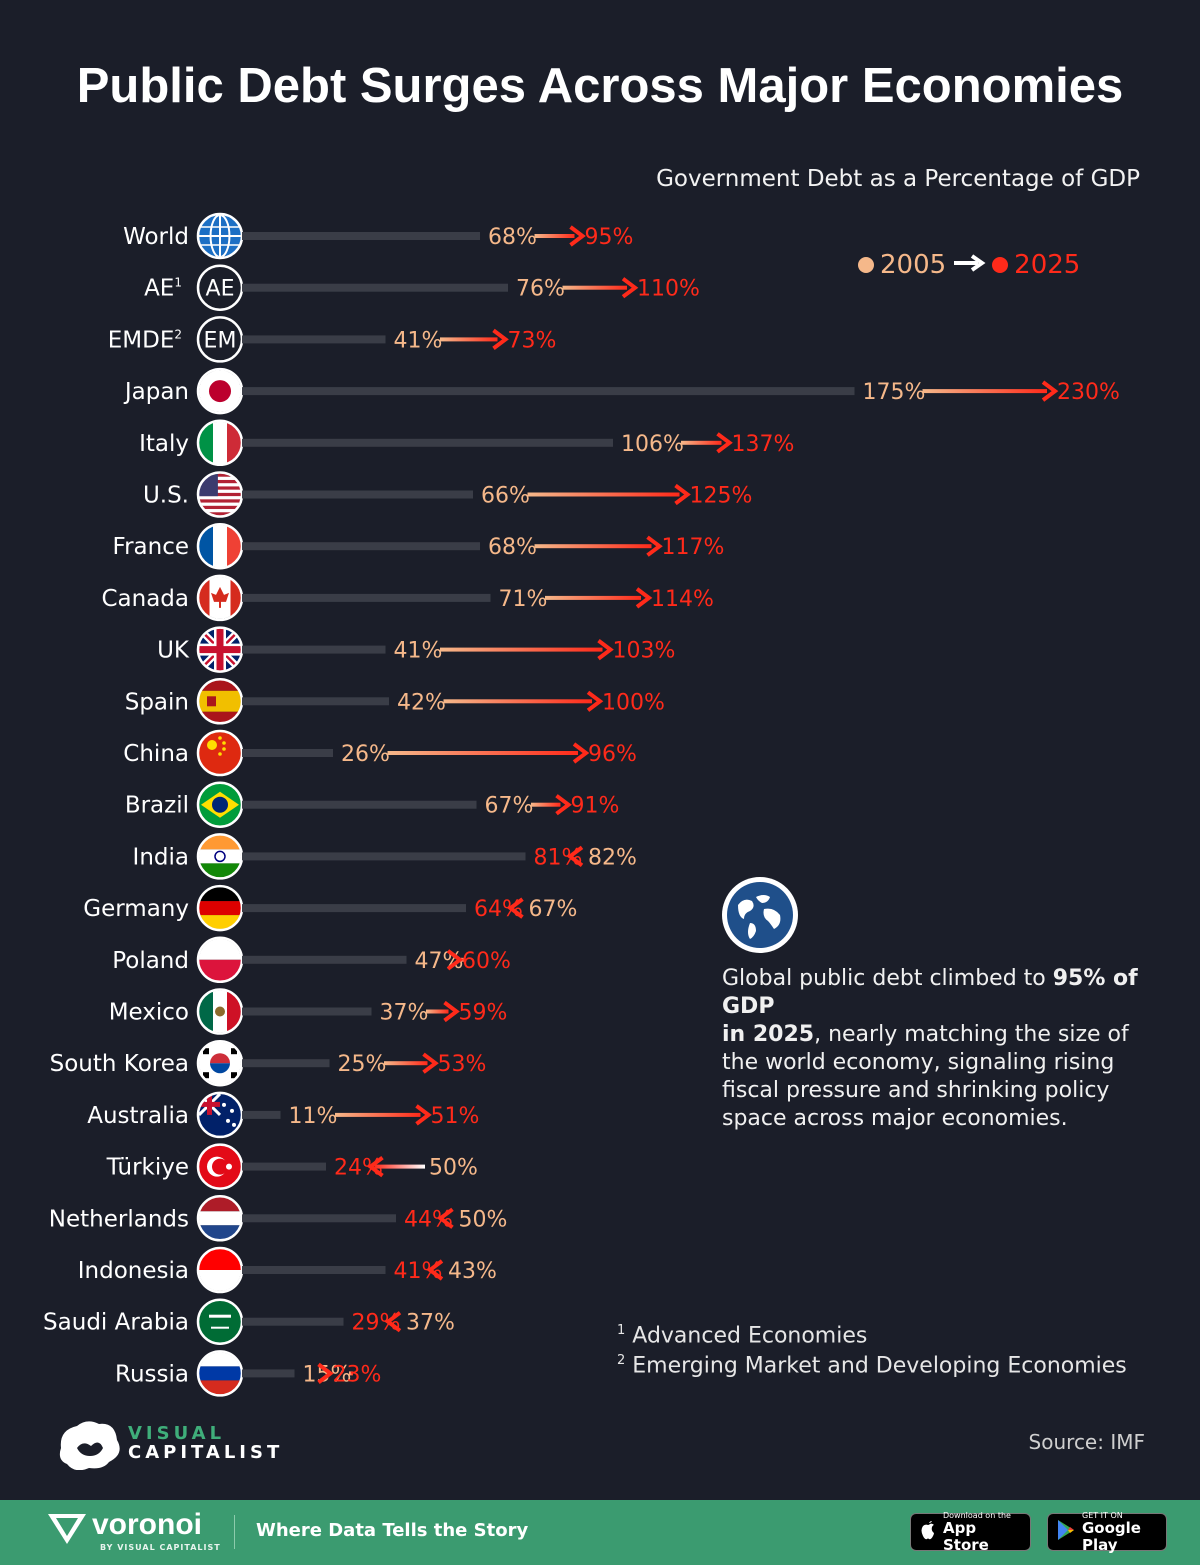 Image resolution: width=1200 pixels, height=1565 pixels. Describe the element at coordinates (532, 340) in the screenshot. I see `value-2025-label: 73%` at that location.